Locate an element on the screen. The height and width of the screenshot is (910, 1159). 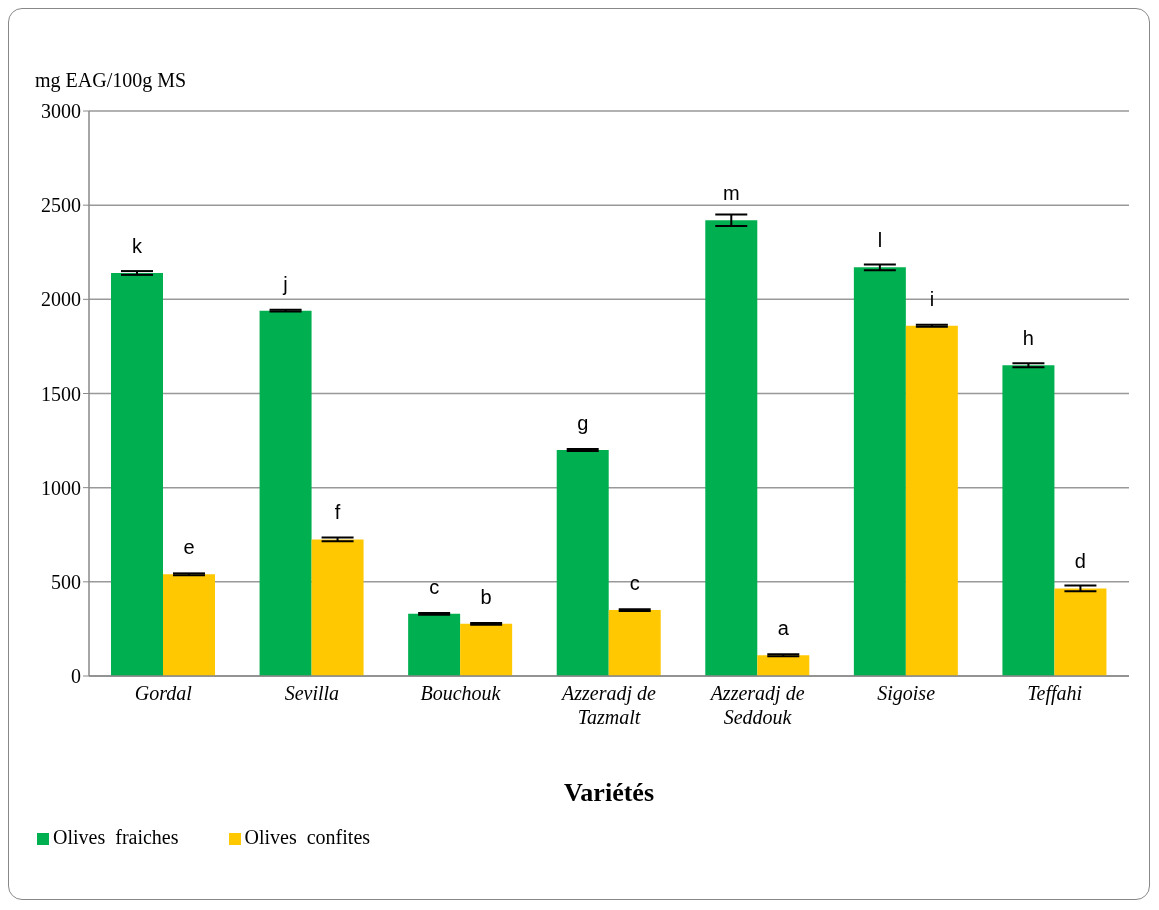
x-tick-label: Sevilla is located at coordinates (312, 693).